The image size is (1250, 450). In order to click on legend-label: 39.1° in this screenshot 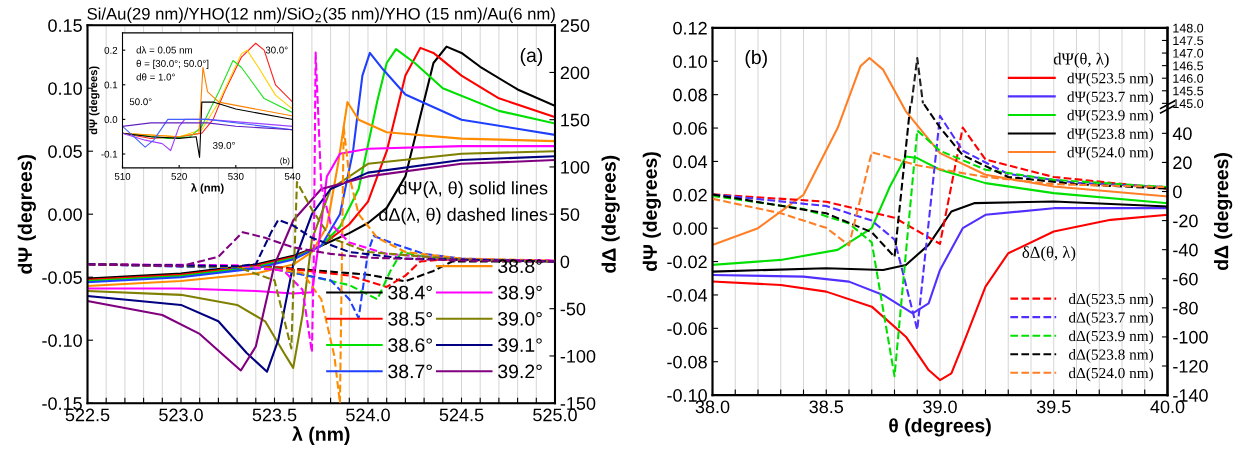, I will do `click(520, 345)`.